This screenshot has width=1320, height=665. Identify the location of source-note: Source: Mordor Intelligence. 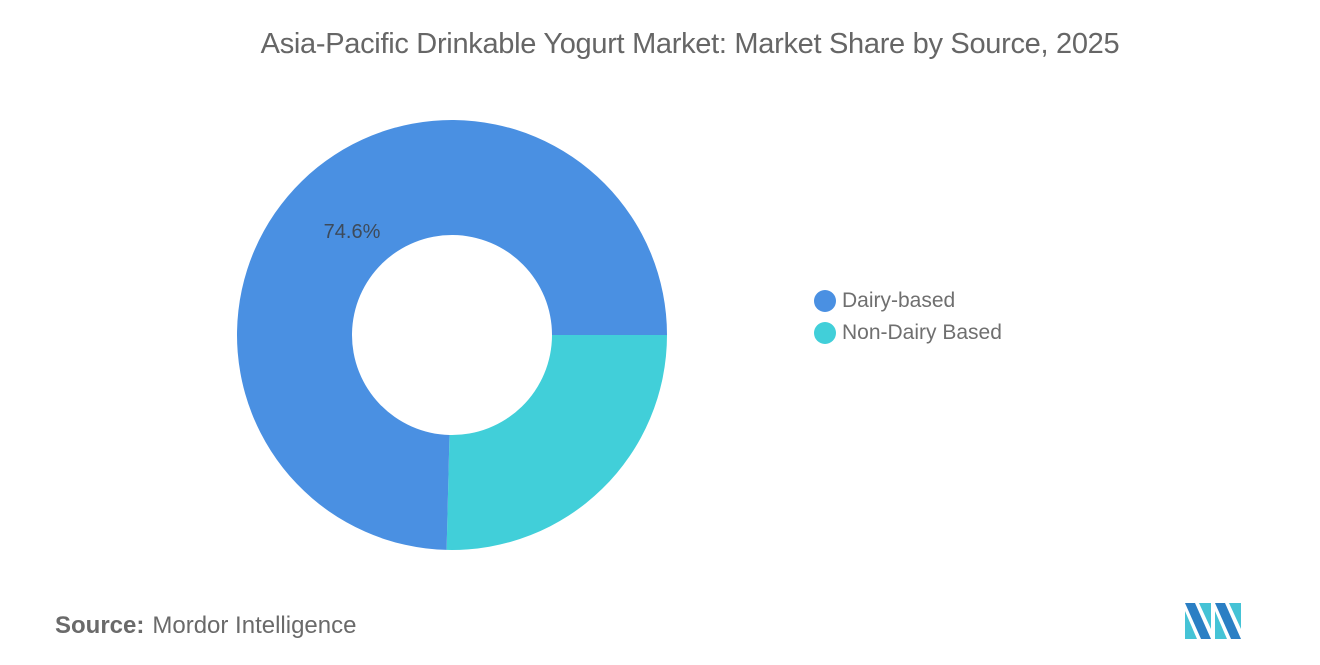
(205, 626).